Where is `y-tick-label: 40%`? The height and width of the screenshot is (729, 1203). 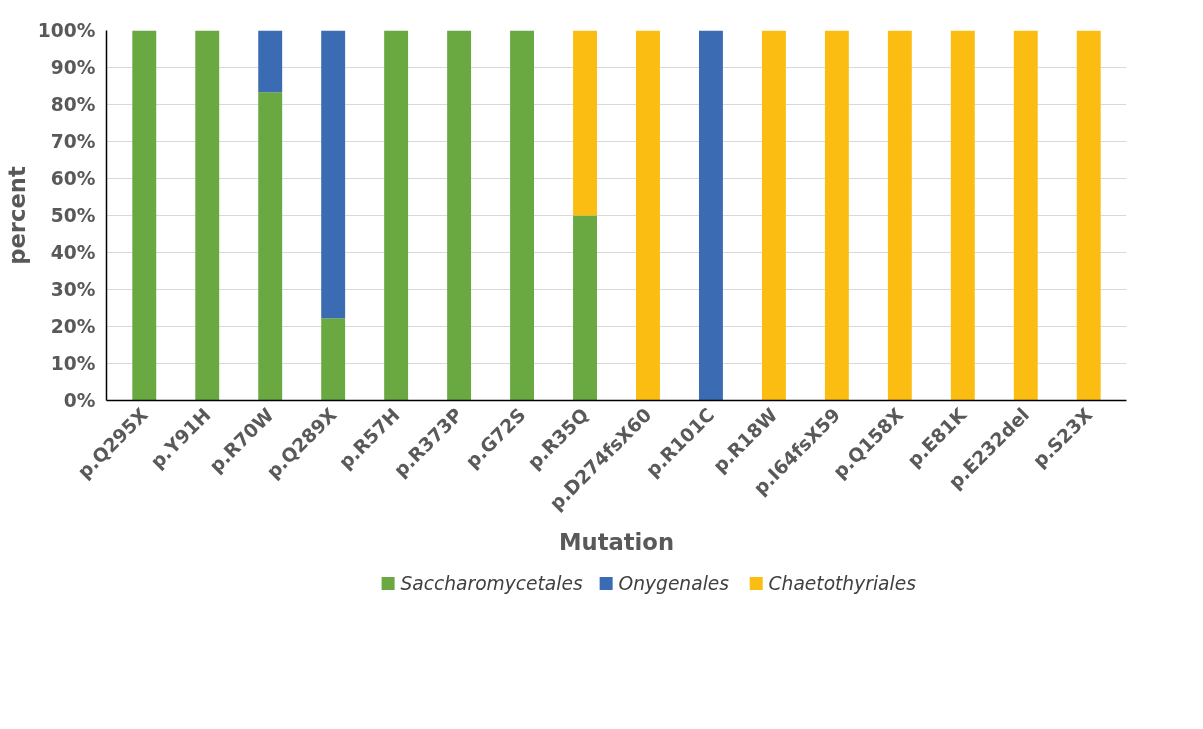 y-tick-label: 40% is located at coordinates (73, 252).